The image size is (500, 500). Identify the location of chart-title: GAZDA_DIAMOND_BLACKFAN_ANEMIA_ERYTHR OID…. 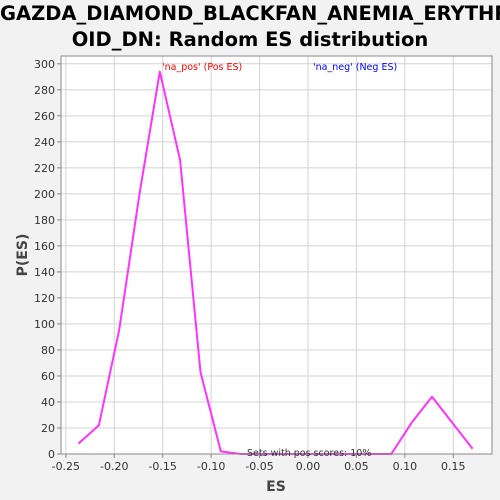
(250, 26).